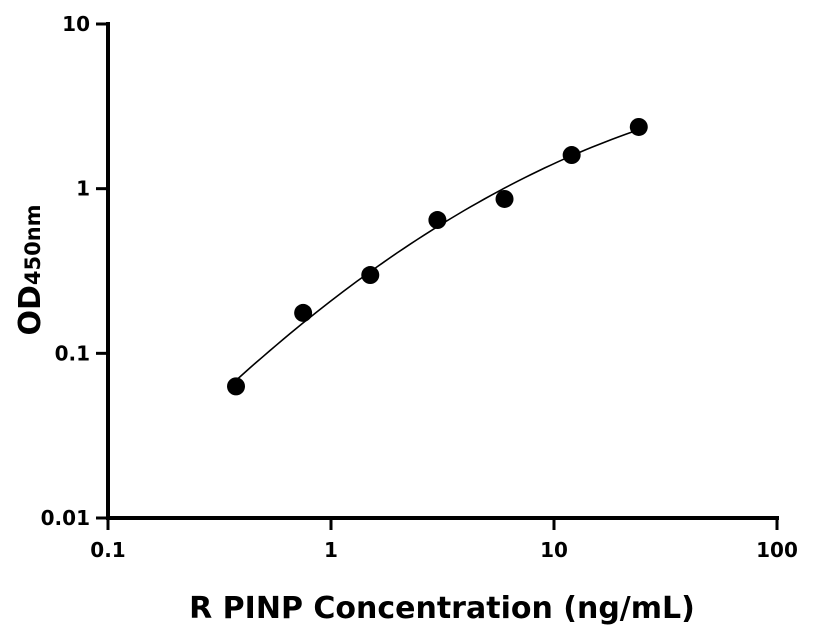 Image resolution: width=816 pixels, height=644 pixels. I want to click on x-tick-label: 1, so click(331, 550).